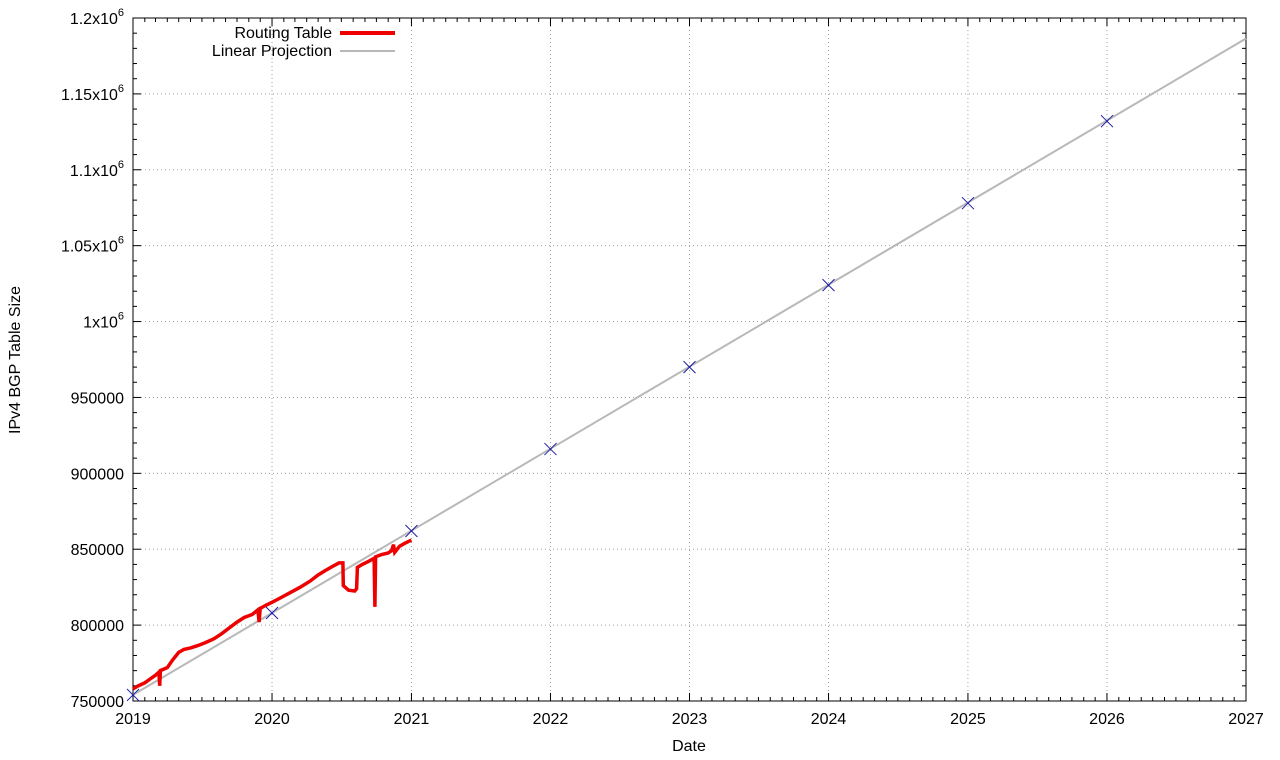  Describe the element at coordinates (92, 93) in the screenshot. I see `y-tick-label: 1.15x10⁶` at that location.